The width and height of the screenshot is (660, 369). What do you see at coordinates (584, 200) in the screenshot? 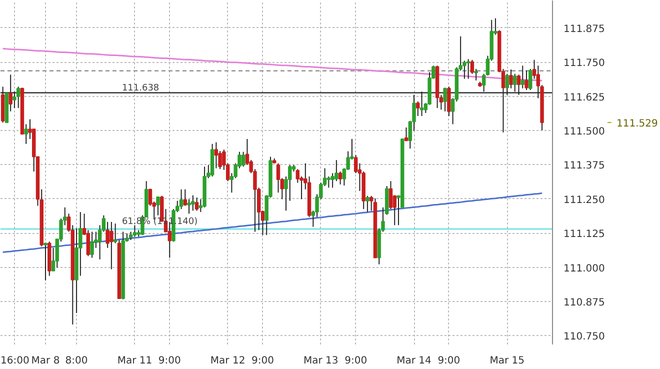
I see `y-tick-label: 111.250` at bounding box center [584, 200].